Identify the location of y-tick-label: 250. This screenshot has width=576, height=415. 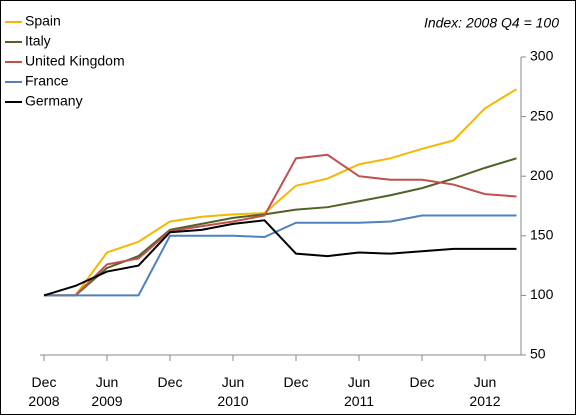
(542, 115).